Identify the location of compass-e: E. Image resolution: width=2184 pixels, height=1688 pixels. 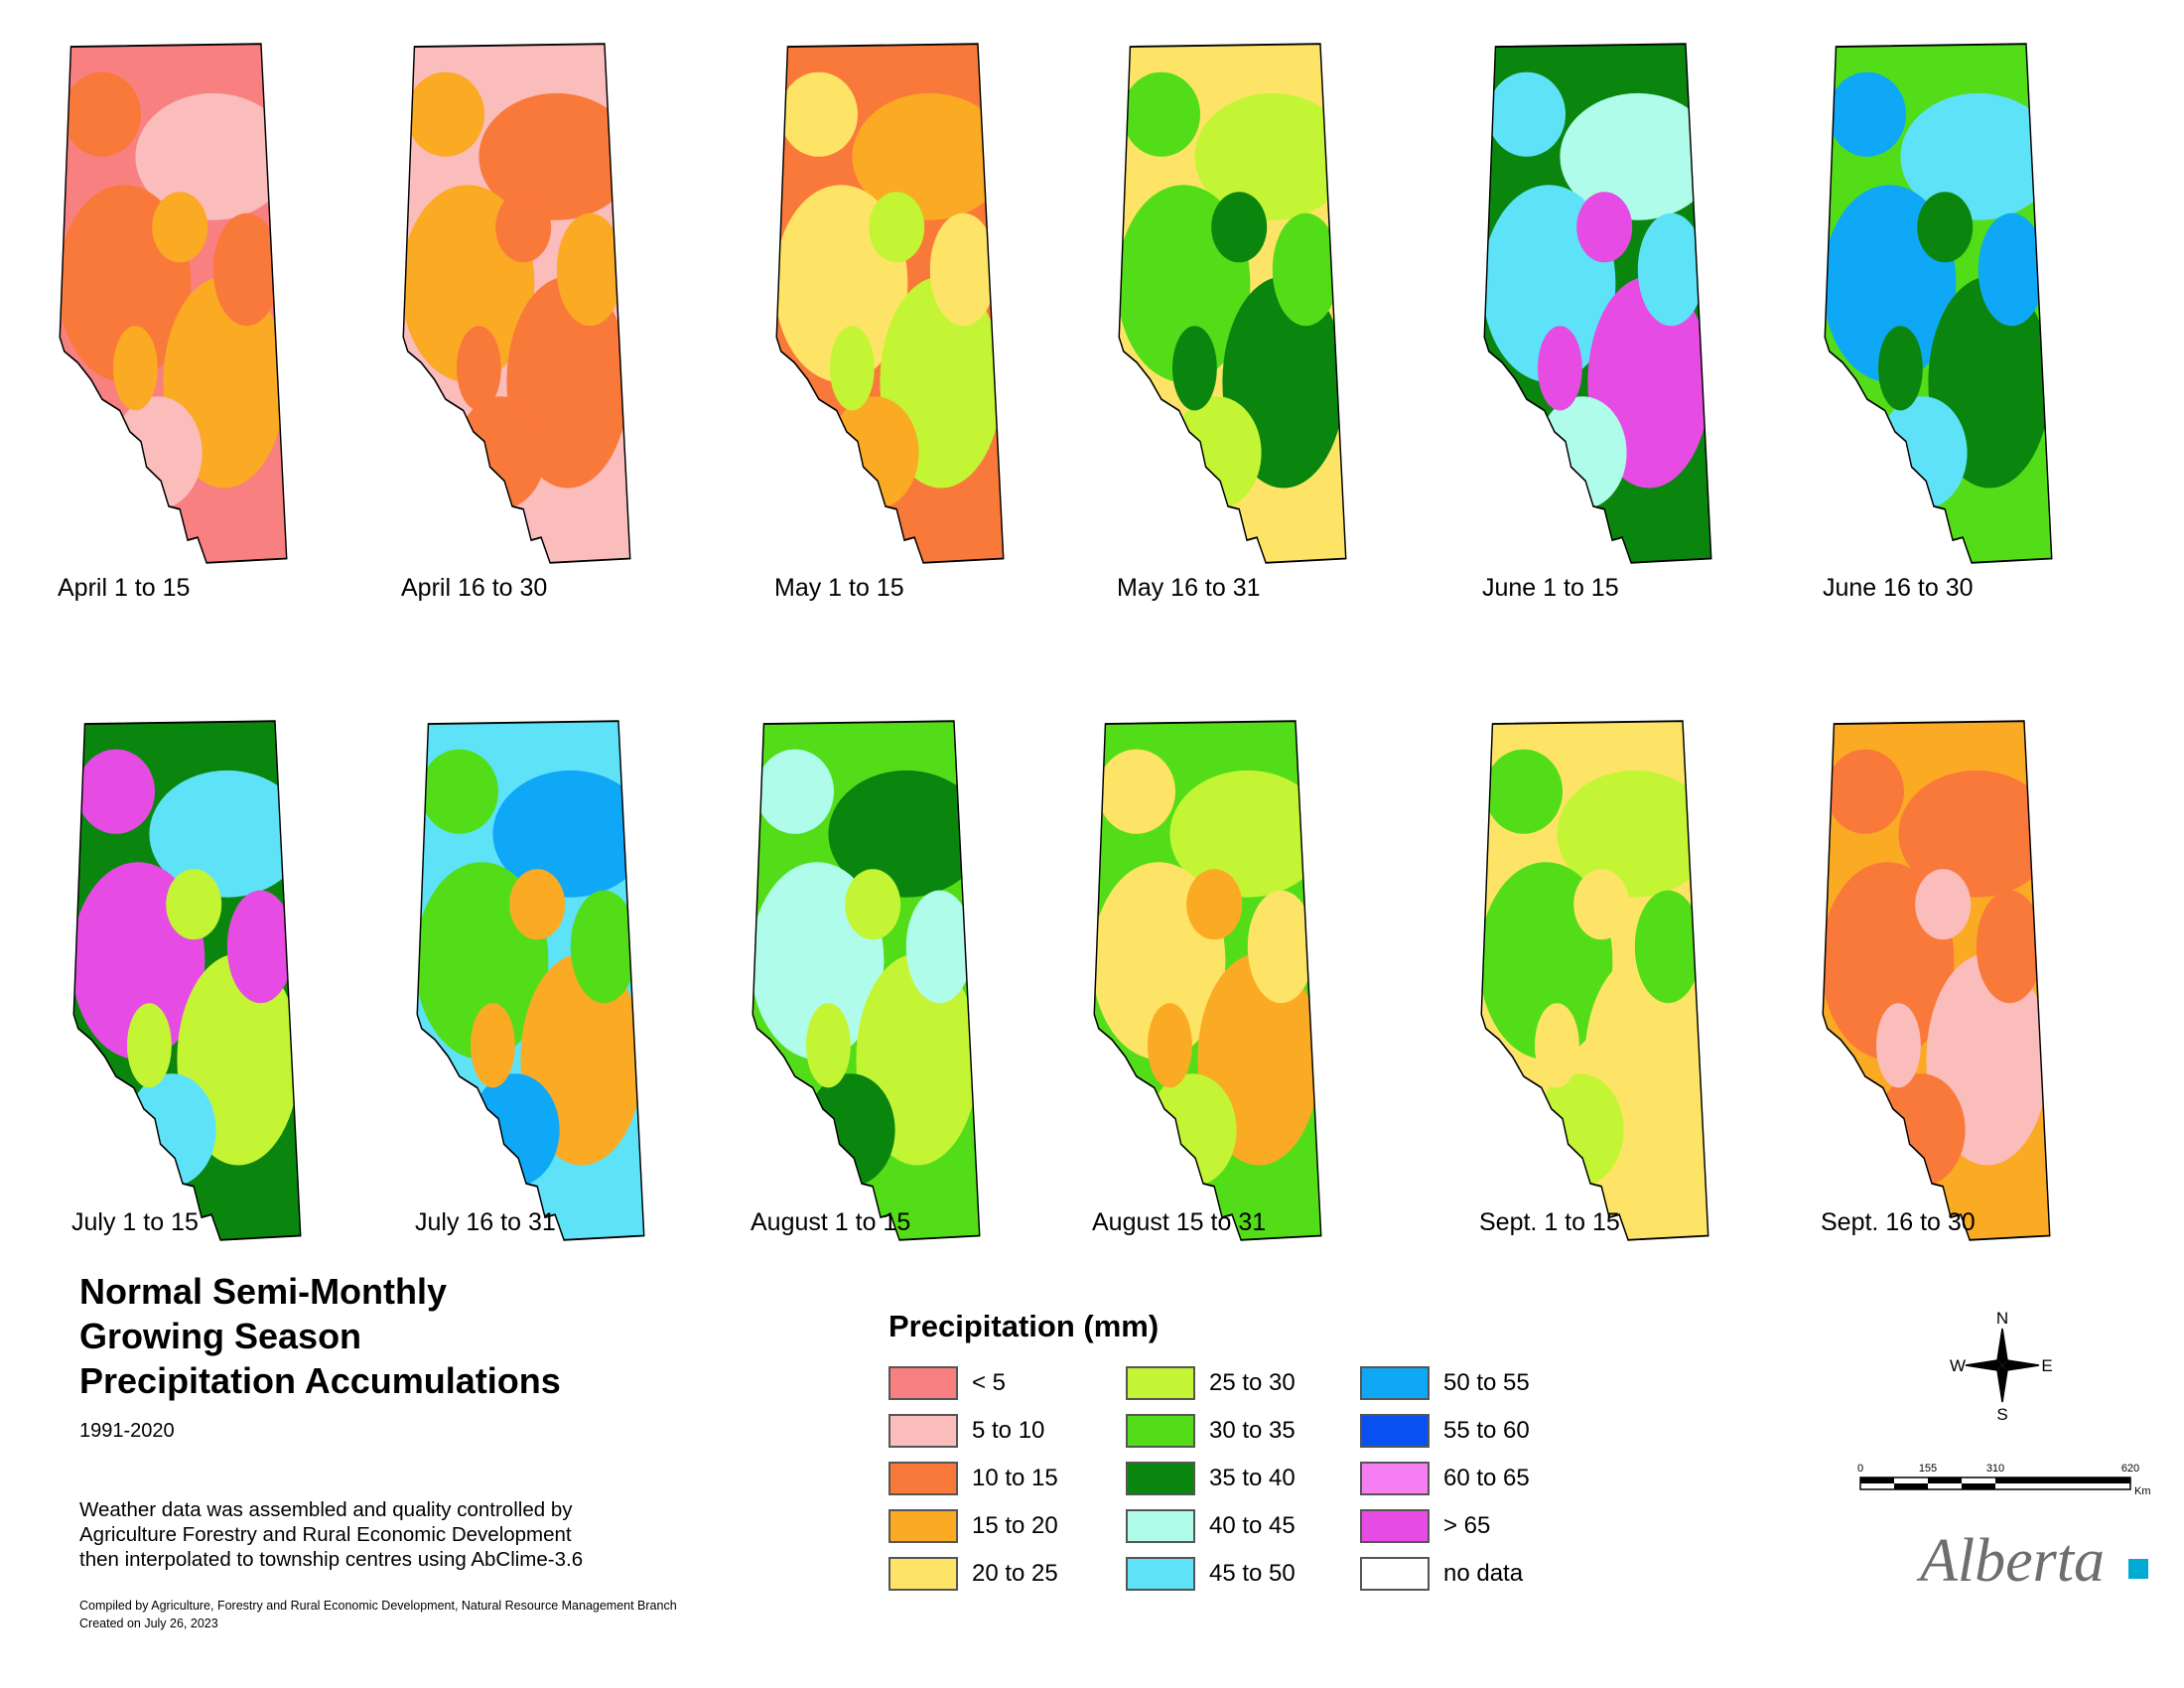
(2046, 1365).